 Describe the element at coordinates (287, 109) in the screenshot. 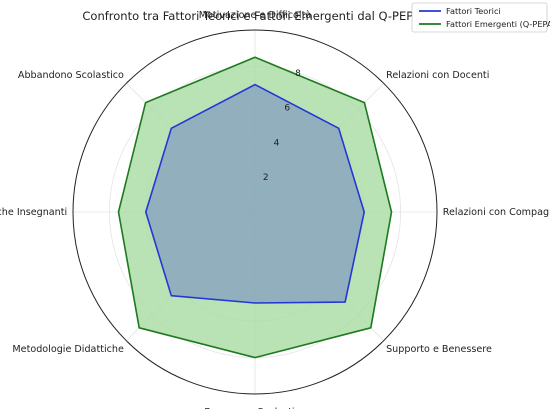

I see `r-tick-label-2: 6` at that location.